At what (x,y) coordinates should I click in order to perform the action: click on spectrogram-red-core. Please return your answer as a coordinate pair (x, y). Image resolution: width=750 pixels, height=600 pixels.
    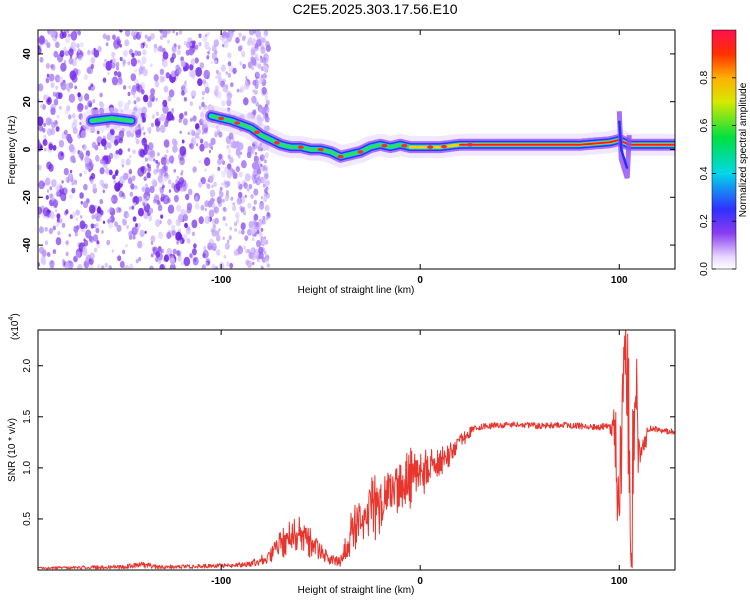
    Looking at the image, I should click on (567, 142).